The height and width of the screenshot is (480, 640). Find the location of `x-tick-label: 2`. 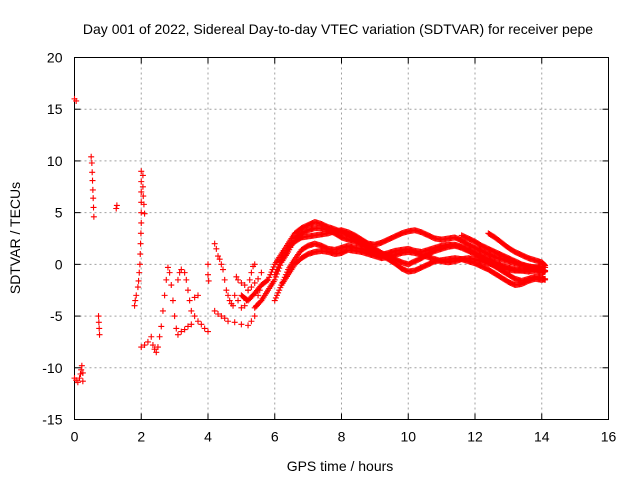

x-tick-label: 2 is located at coordinates (141, 437).